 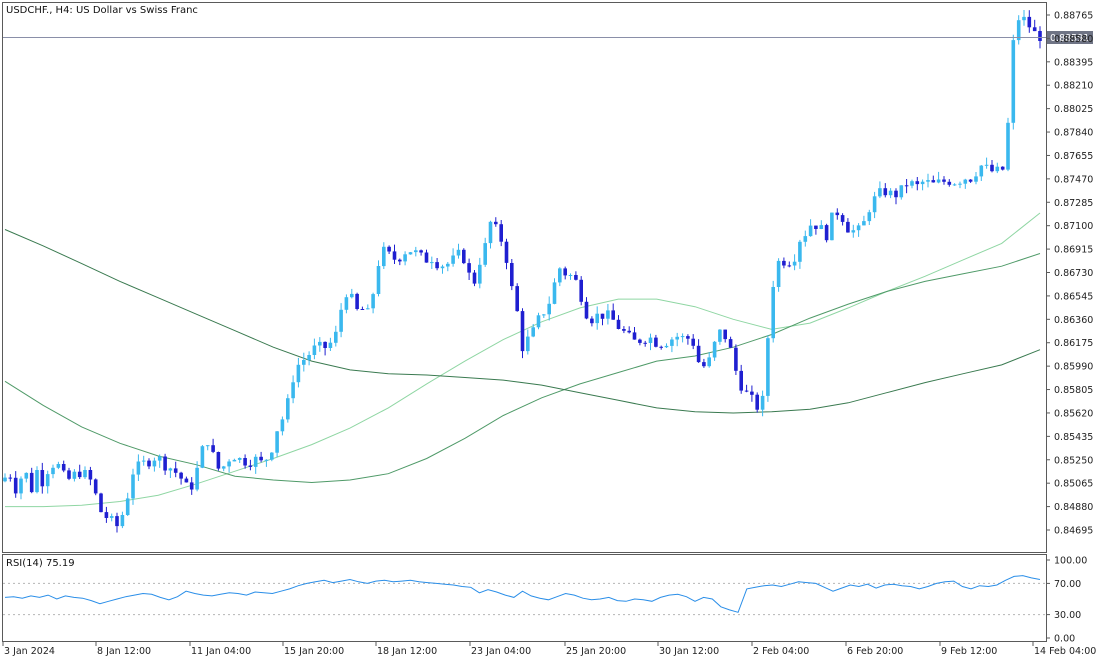 What do you see at coordinates (1073, 367) in the screenshot?
I see `price-tick-label: 0.85990` at bounding box center [1073, 367].